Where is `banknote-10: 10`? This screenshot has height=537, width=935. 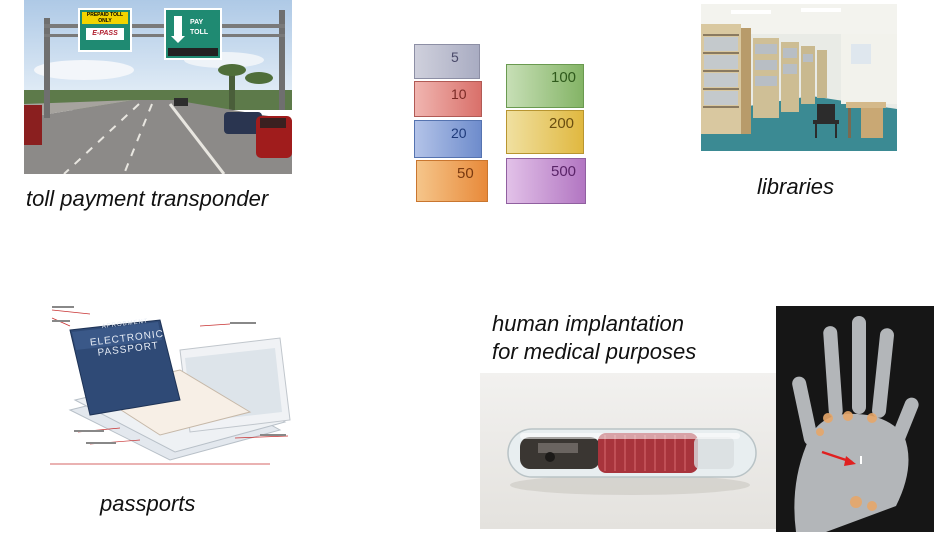 banknote-10: 10 is located at coordinates (448, 99).